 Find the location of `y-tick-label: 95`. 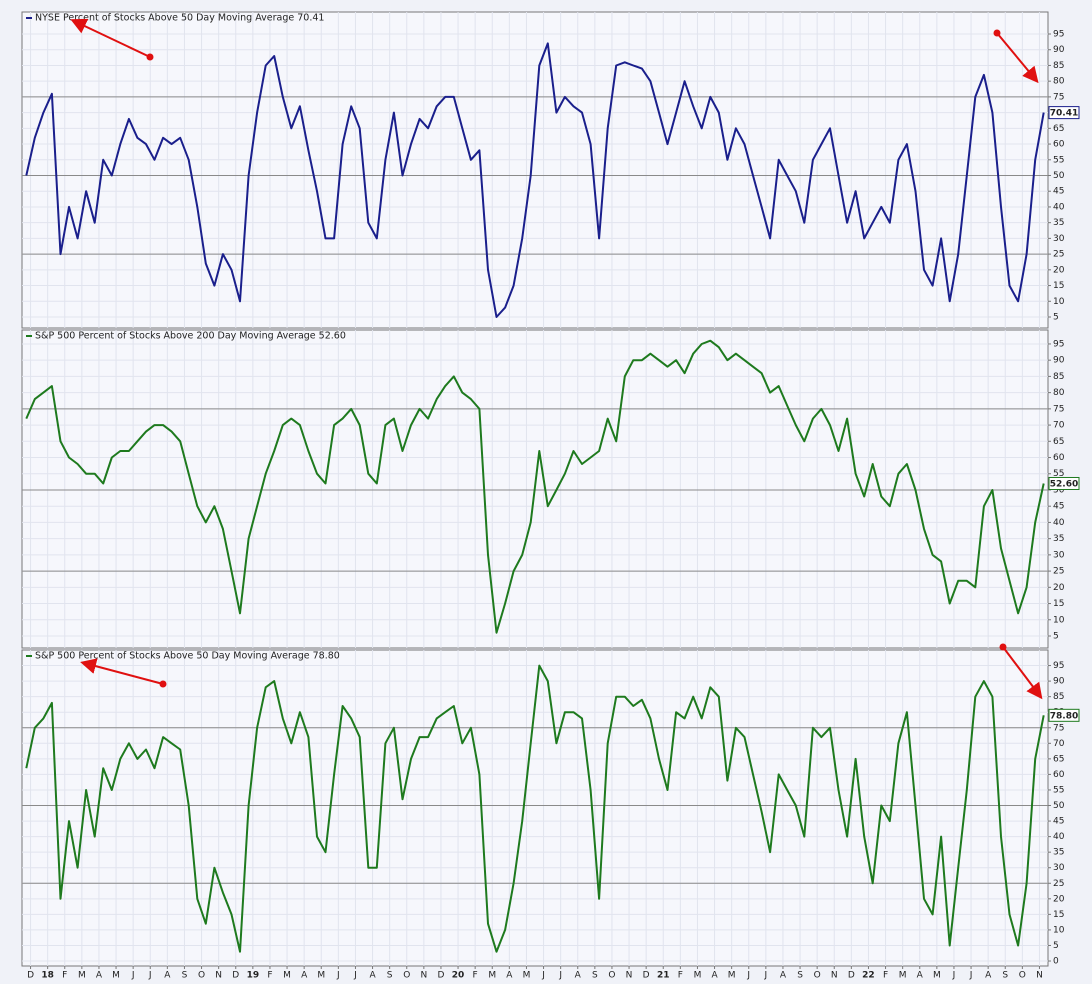

y-tick-label: 95 is located at coordinates (1058, 35).